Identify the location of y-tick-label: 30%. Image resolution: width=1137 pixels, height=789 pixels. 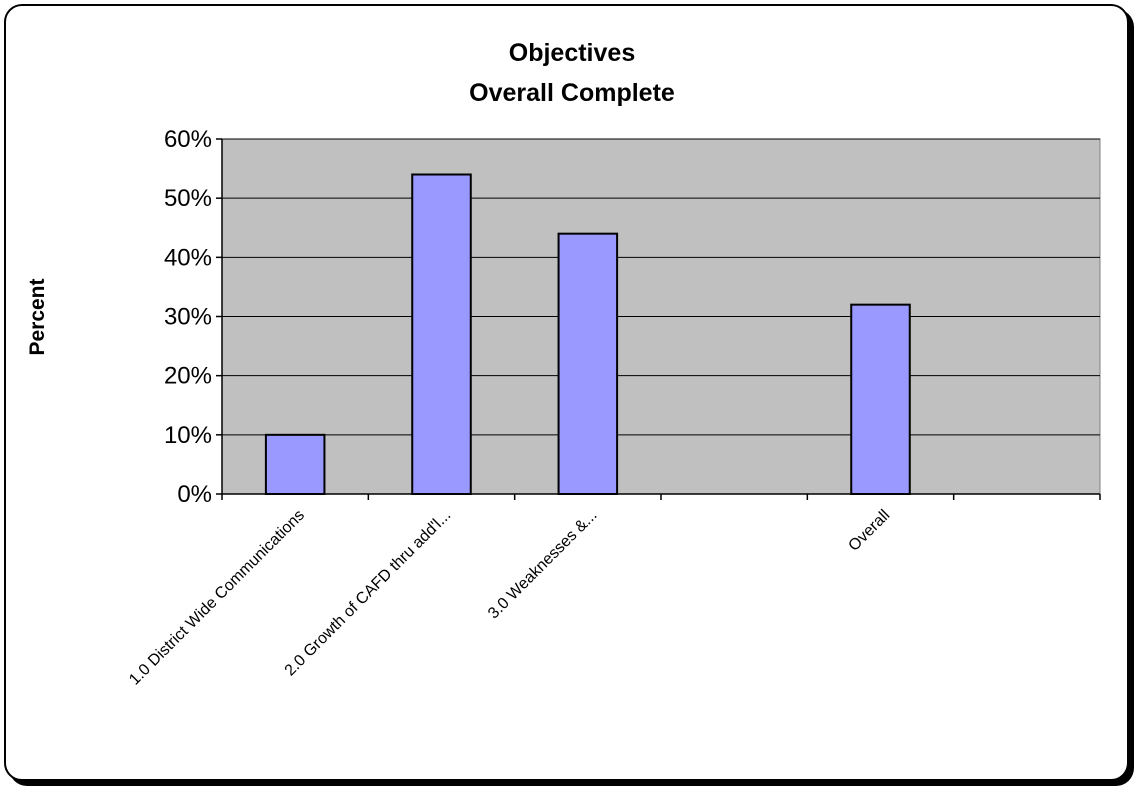
(188, 317).